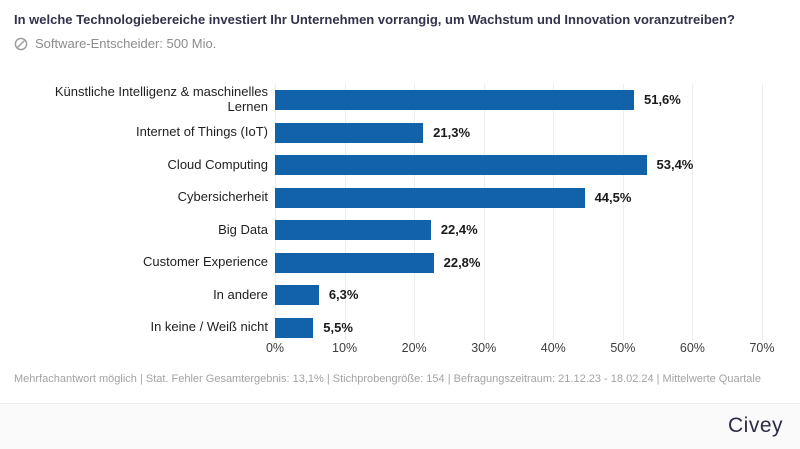  What do you see at coordinates (343, 294) in the screenshot?
I see `value-label: 6,3%` at bounding box center [343, 294].